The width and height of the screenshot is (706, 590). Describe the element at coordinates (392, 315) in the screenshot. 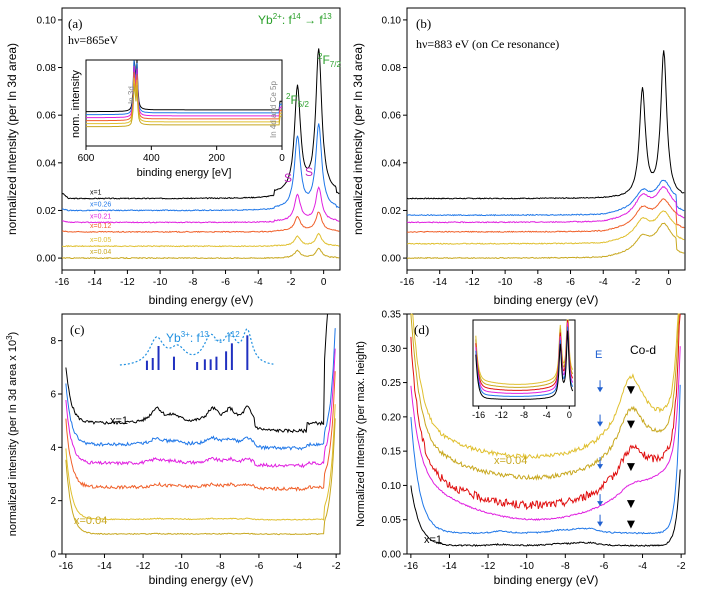

I see `y-tick-label: 0.35` at that location.